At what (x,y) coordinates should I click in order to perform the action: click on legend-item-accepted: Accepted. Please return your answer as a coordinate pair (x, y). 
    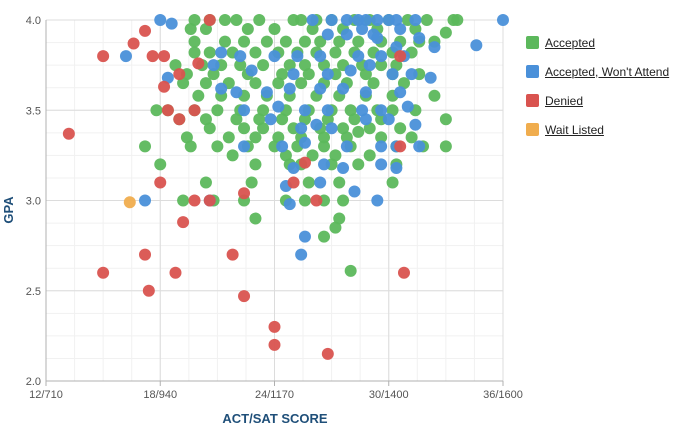
    Looking at the image, I should click on (597, 42).